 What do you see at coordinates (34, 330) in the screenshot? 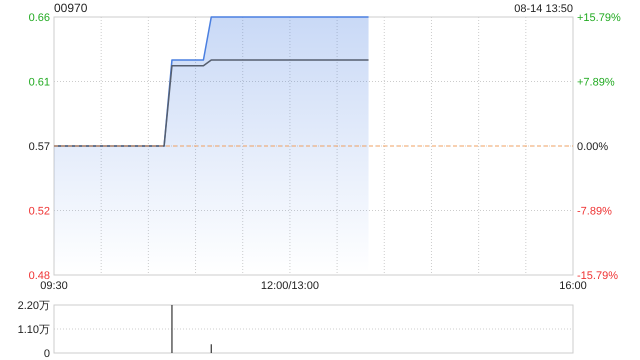
I see `y-tick-label: 1.10万` at bounding box center [34, 330].